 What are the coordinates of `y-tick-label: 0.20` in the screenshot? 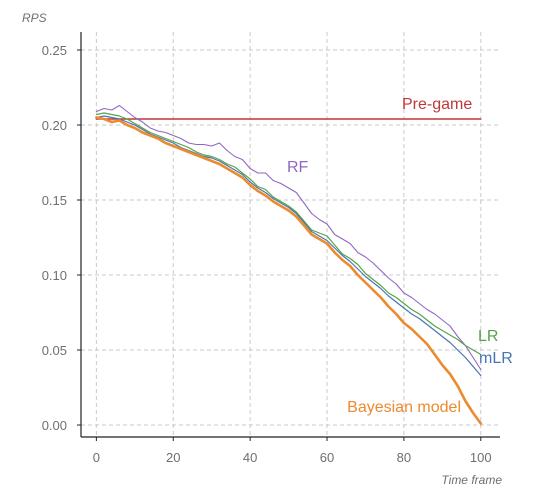 It's located at (54, 125).